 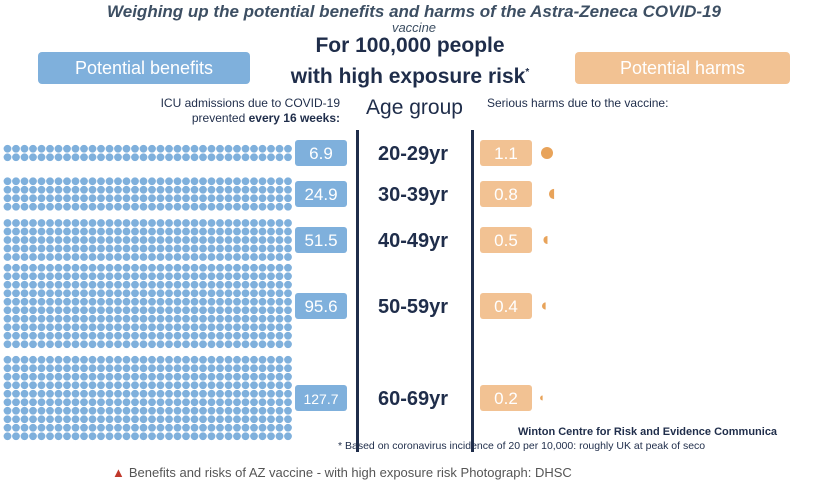 I want to click on harm-partial-dot, so click(x=545, y=240).